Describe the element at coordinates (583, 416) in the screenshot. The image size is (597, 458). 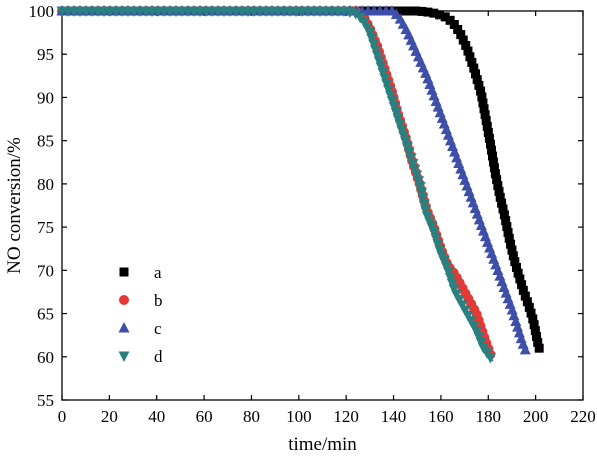
I see `x-tick-label: 220` at that location.